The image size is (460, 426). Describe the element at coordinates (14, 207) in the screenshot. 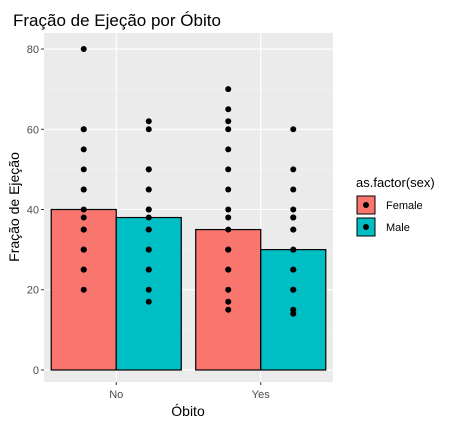

I see `y-axis-title: Fração de Ejeção` at that location.